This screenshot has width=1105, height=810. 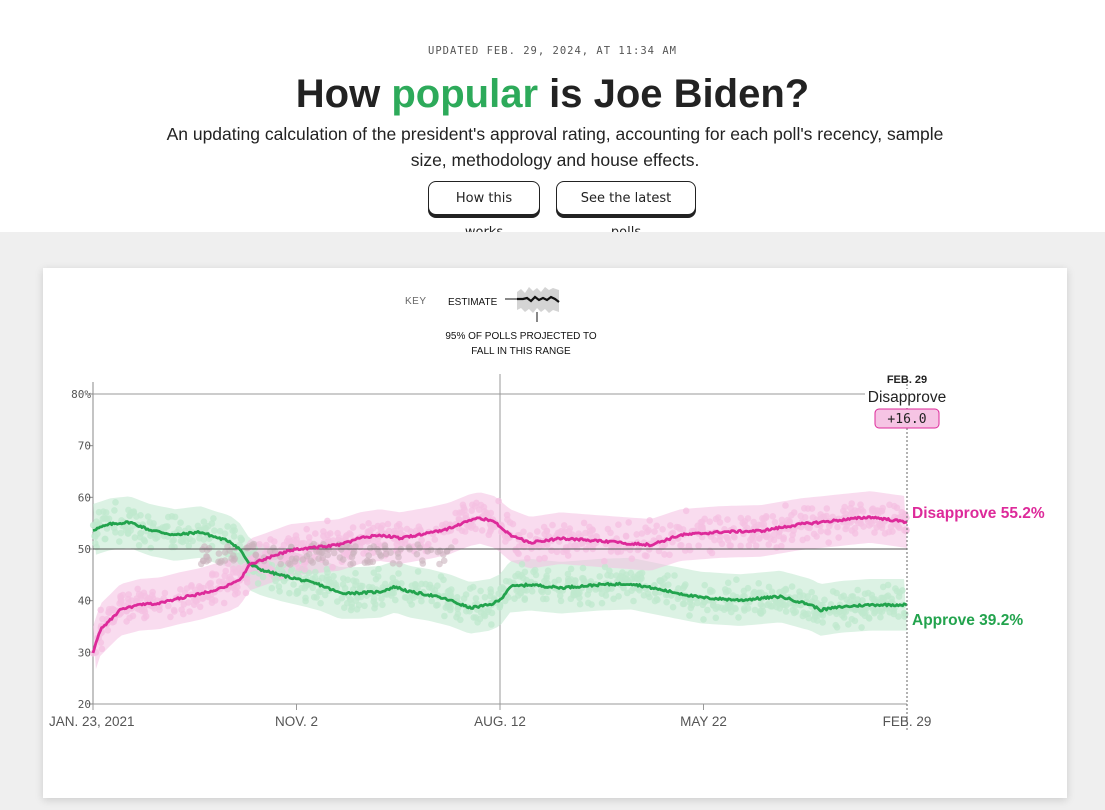 What do you see at coordinates (521, 351) in the screenshot?
I see `key-range-line2: FALL IN THIS RANGE` at bounding box center [521, 351].